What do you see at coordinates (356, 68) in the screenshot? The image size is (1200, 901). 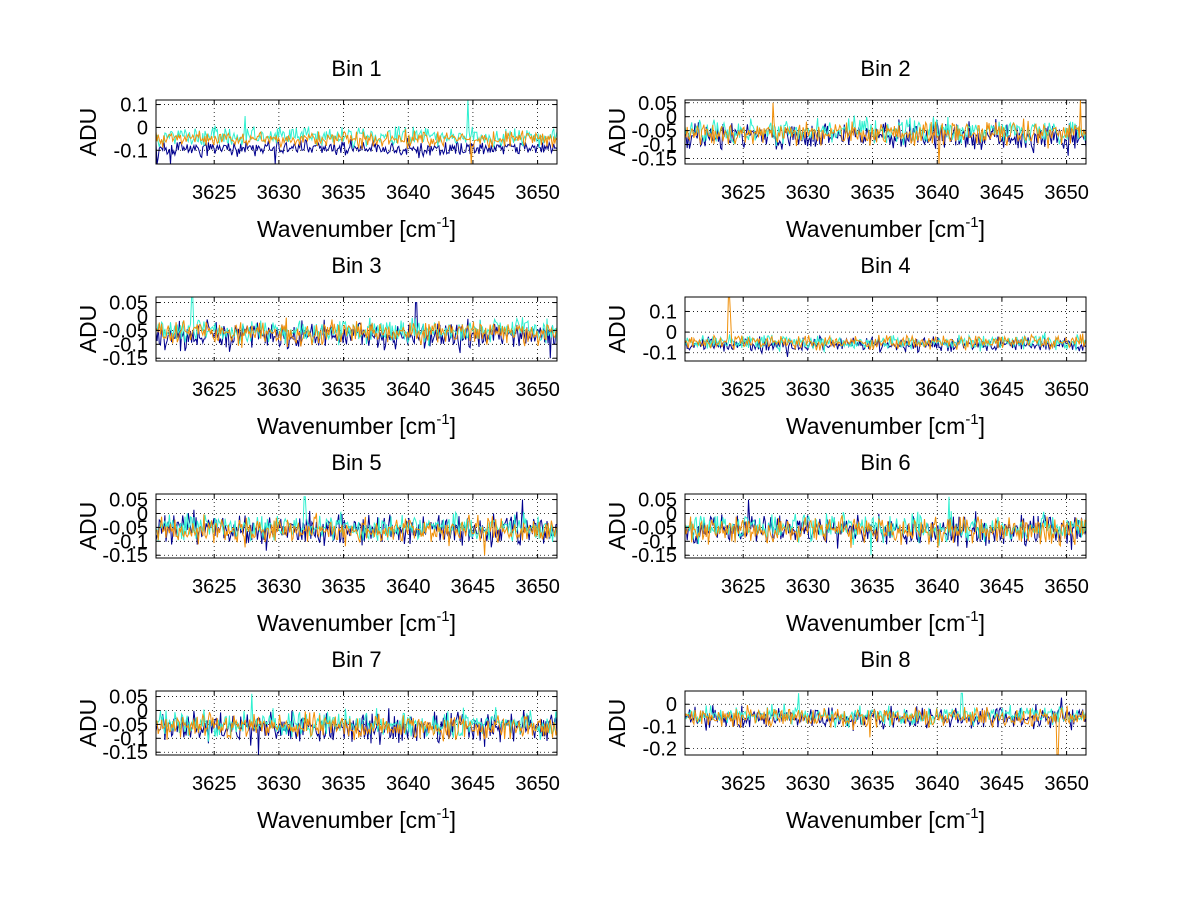 I see `subplot-title: Bin 1` at bounding box center [356, 68].